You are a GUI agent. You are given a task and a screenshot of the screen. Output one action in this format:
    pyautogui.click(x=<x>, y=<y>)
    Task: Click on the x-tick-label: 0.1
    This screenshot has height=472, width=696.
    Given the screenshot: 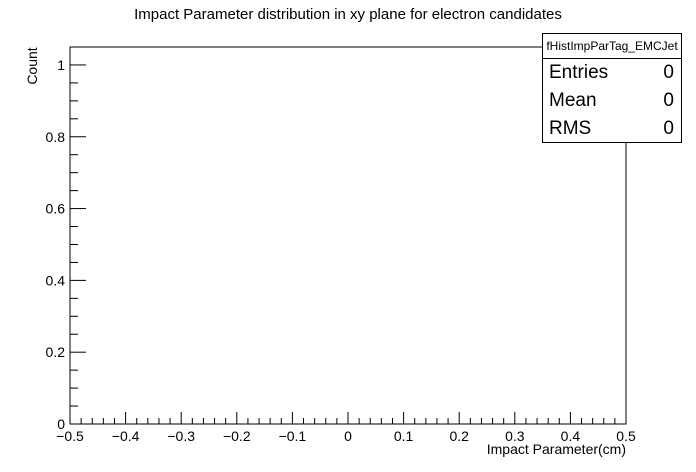 What is the action you would take?
    pyautogui.click(x=404, y=436)
    